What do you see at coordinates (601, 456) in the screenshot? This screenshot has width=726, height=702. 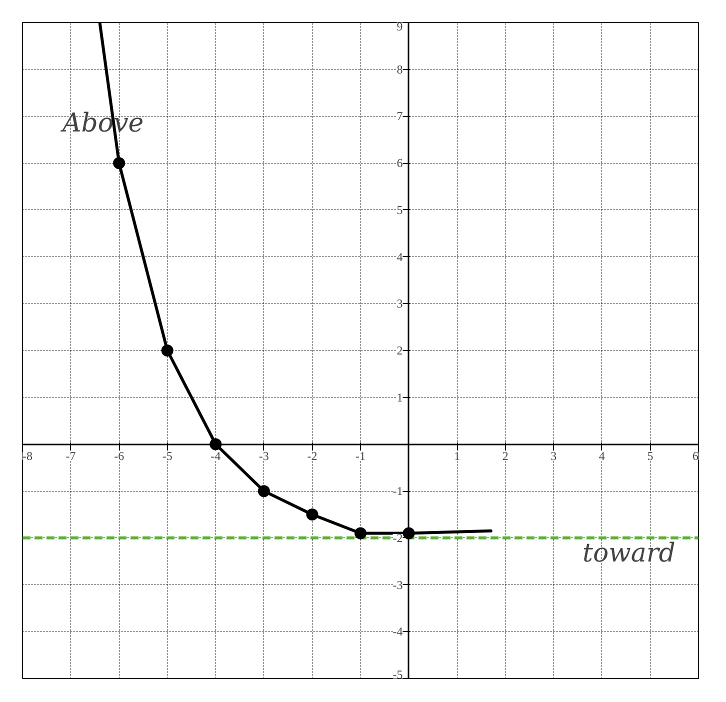 I see `x-tick-label: 4` at bounding box center [601, 456].